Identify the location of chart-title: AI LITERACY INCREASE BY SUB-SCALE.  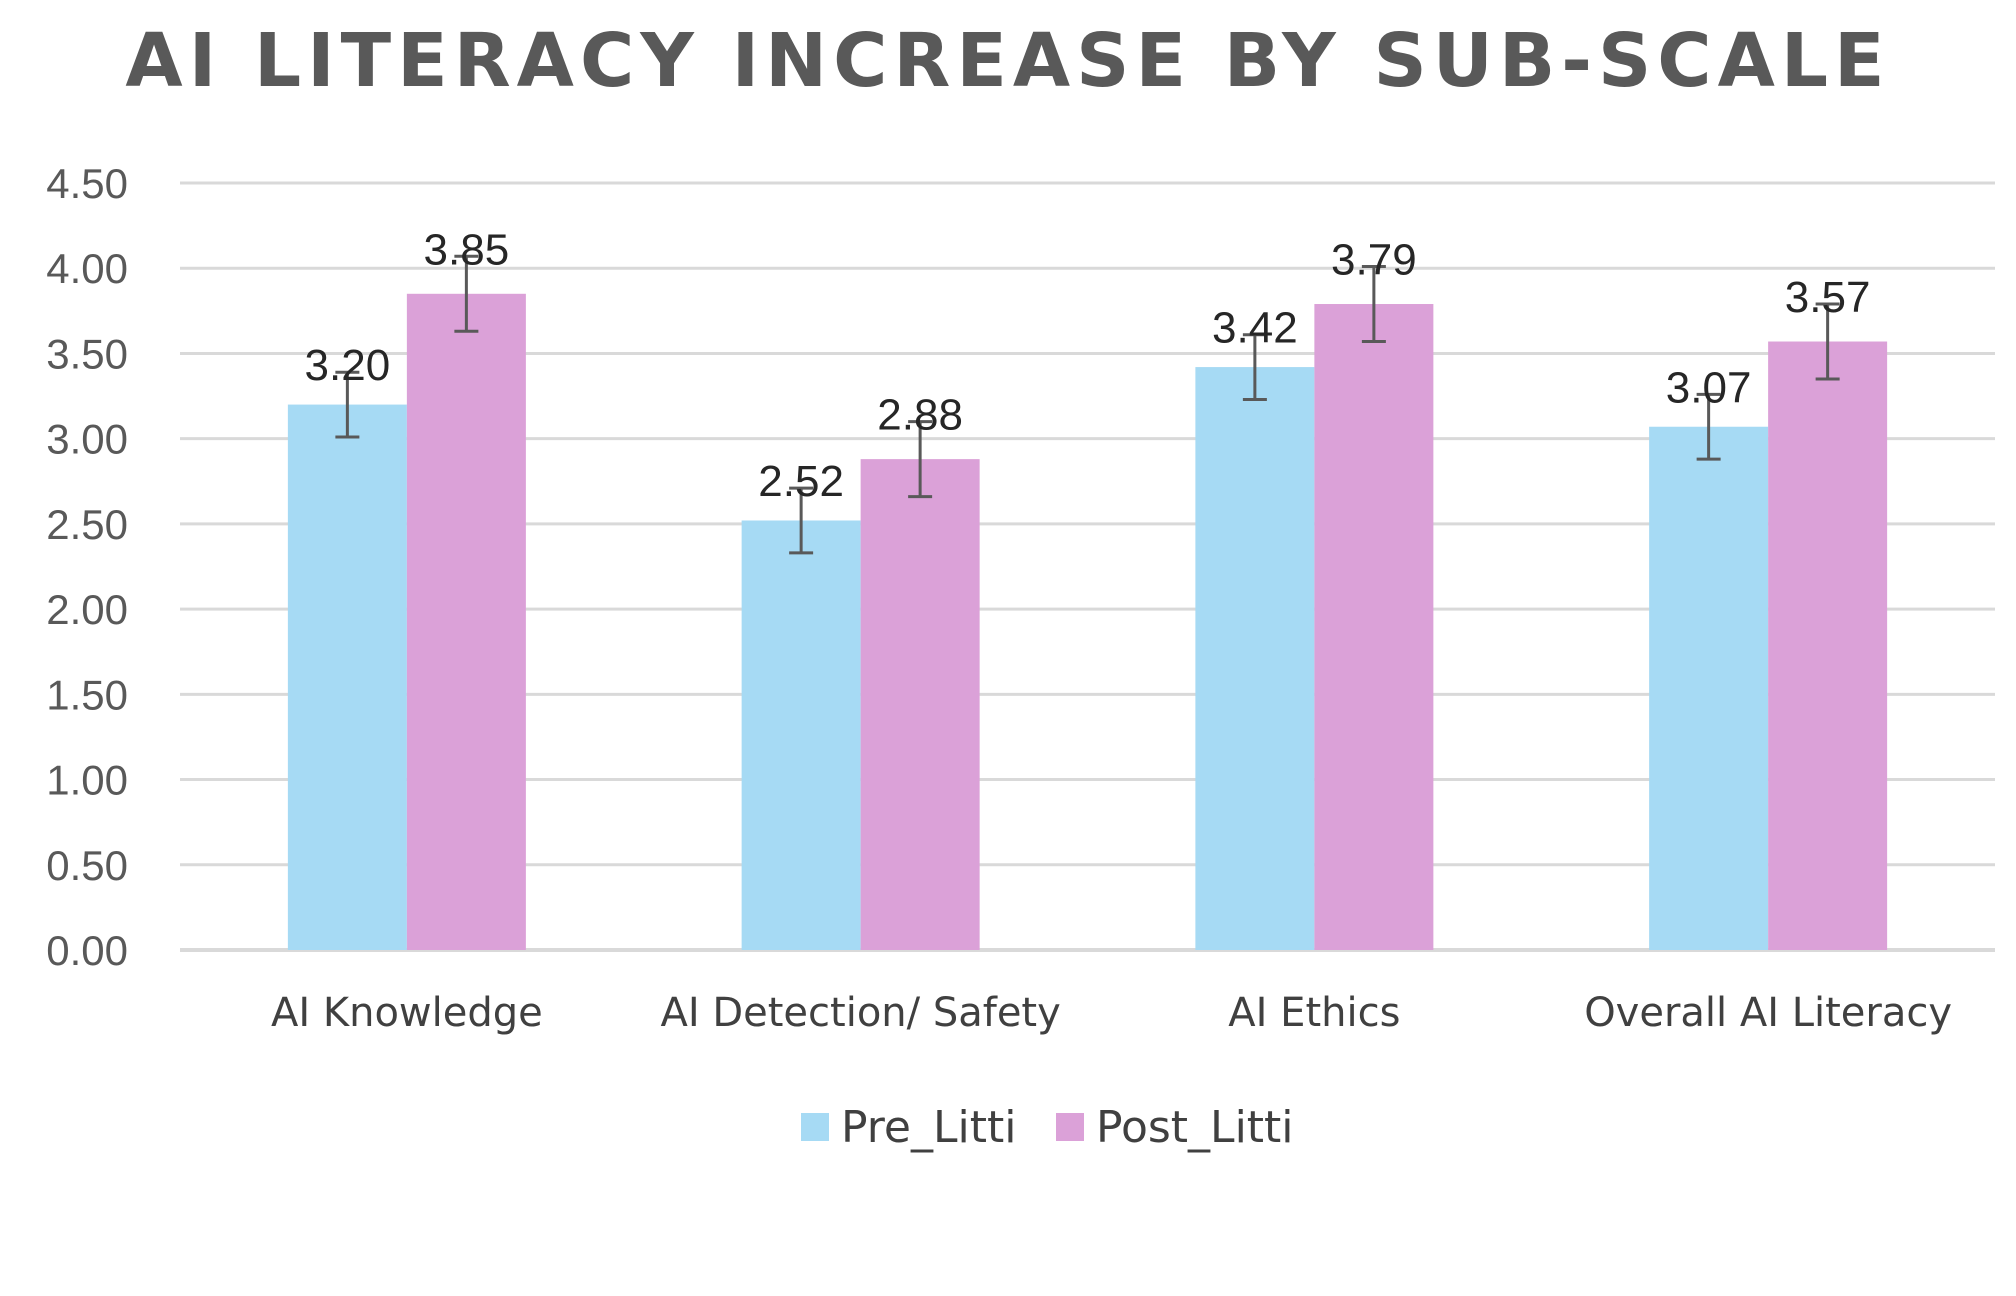
(1008, 61).